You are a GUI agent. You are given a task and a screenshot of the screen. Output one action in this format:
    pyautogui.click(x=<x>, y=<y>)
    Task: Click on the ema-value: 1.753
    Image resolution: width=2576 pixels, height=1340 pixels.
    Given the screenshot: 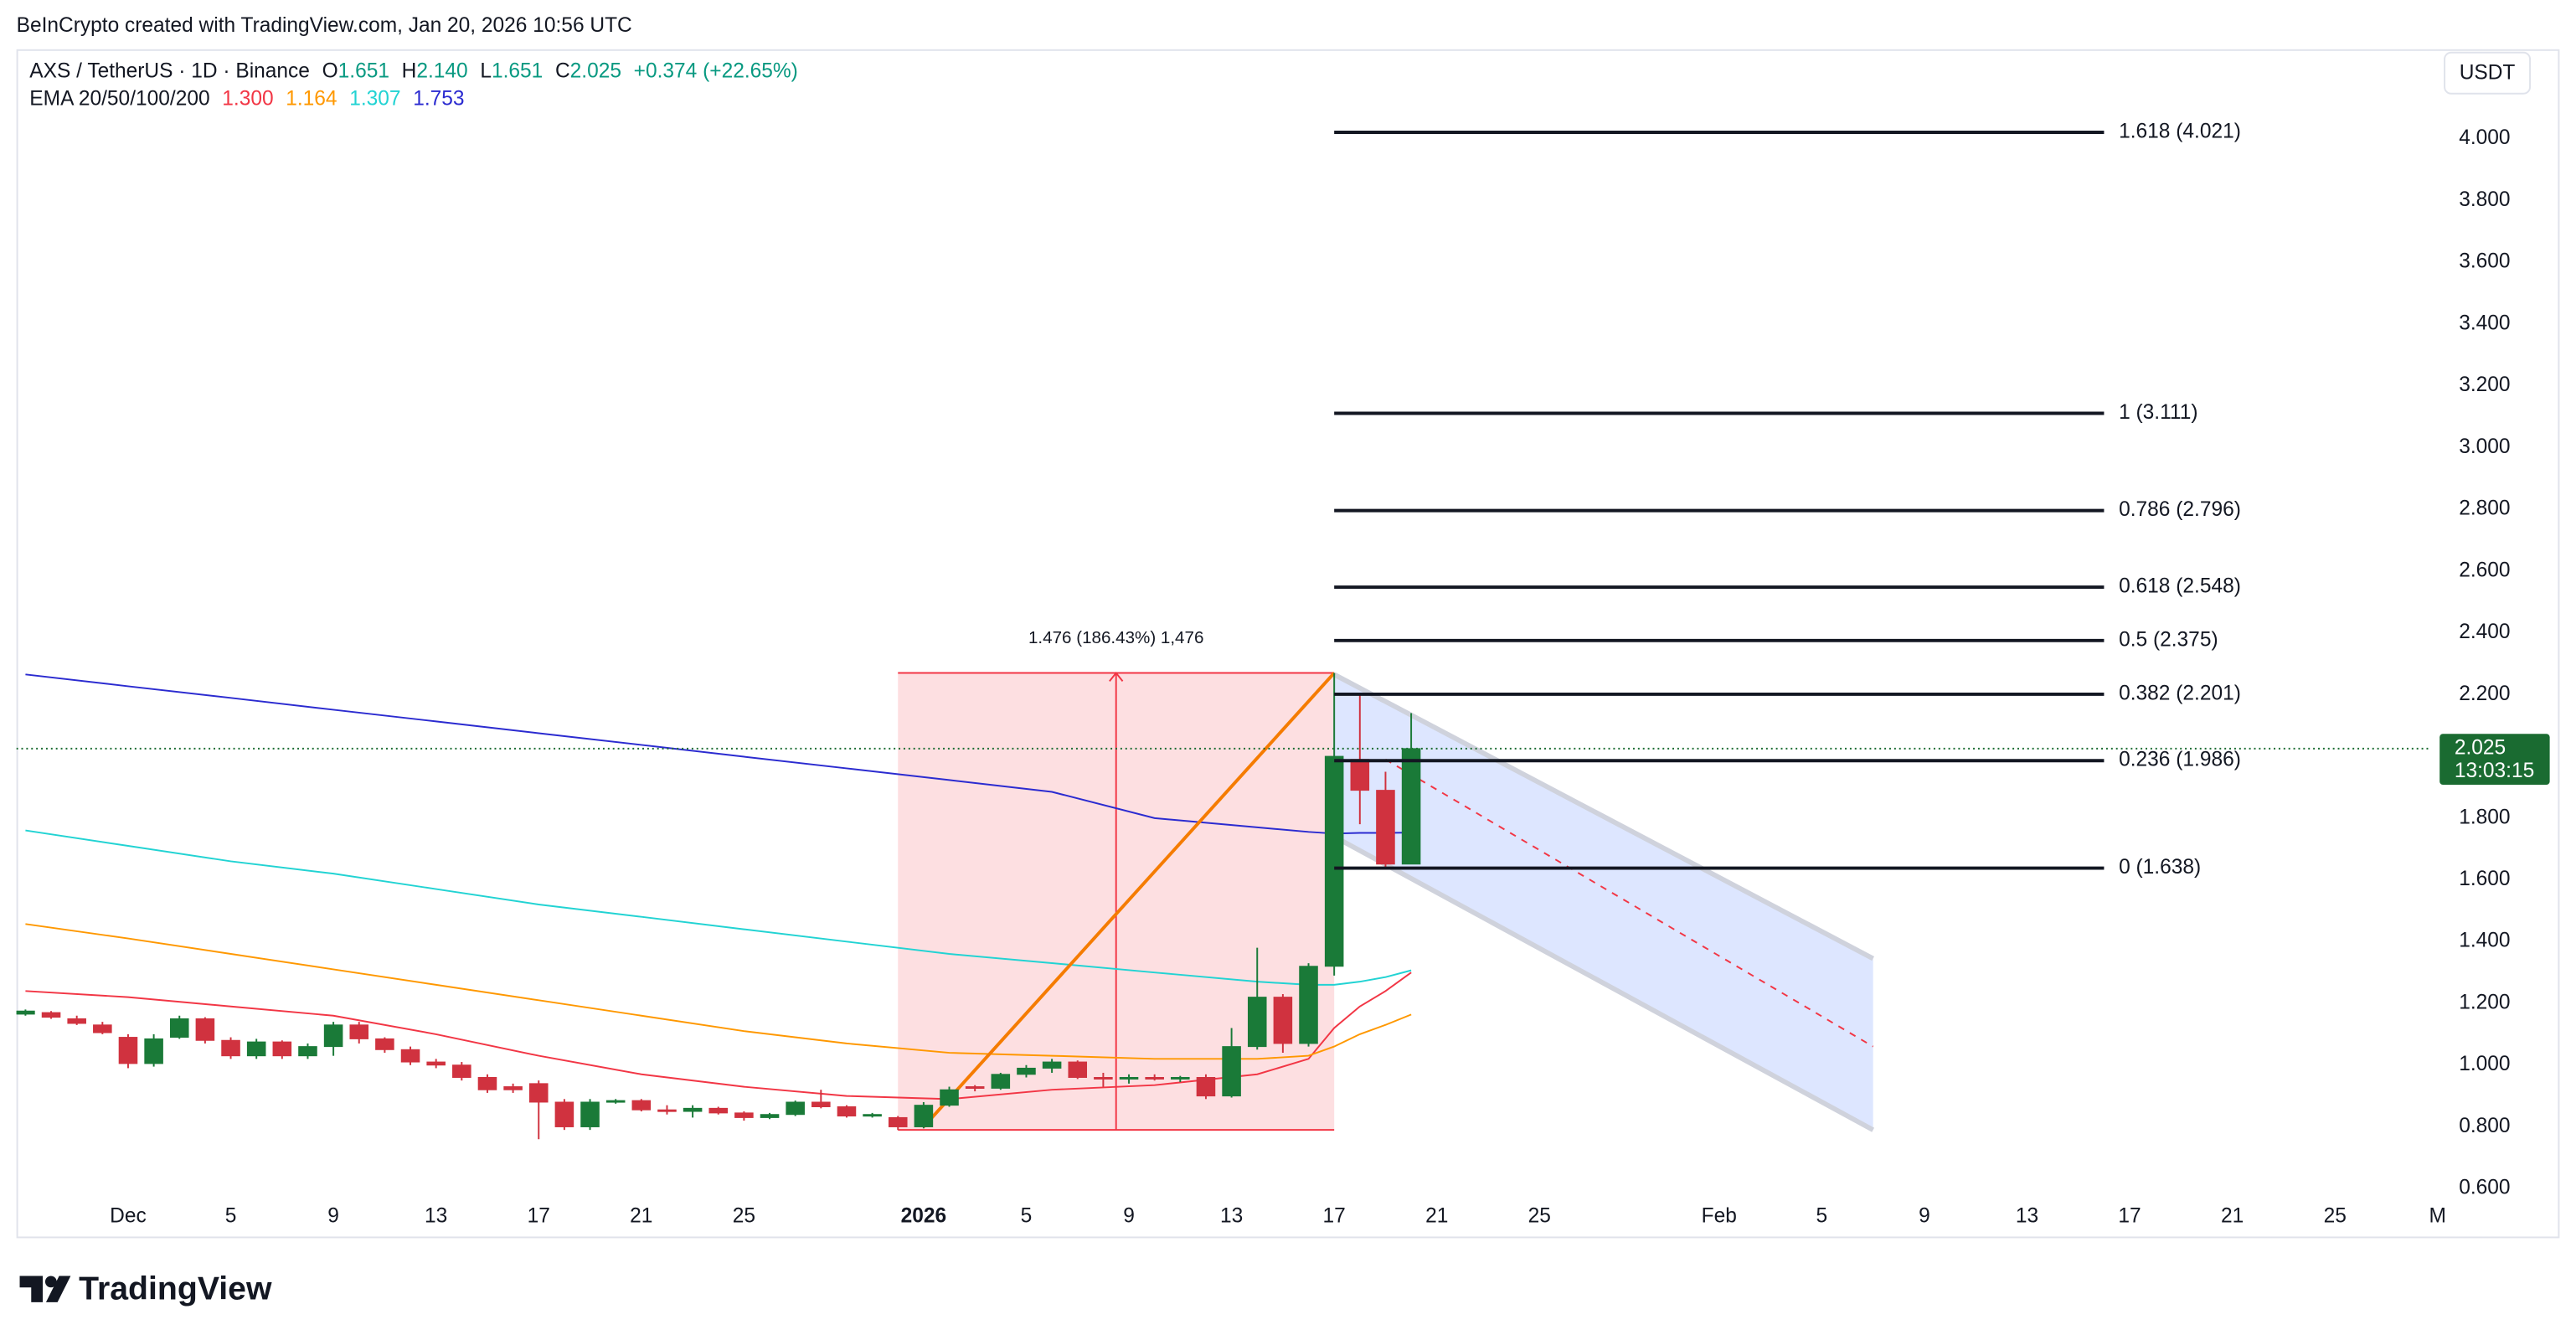 What is the action you would take?
    pyautogui.click(x=438, y=99)
    